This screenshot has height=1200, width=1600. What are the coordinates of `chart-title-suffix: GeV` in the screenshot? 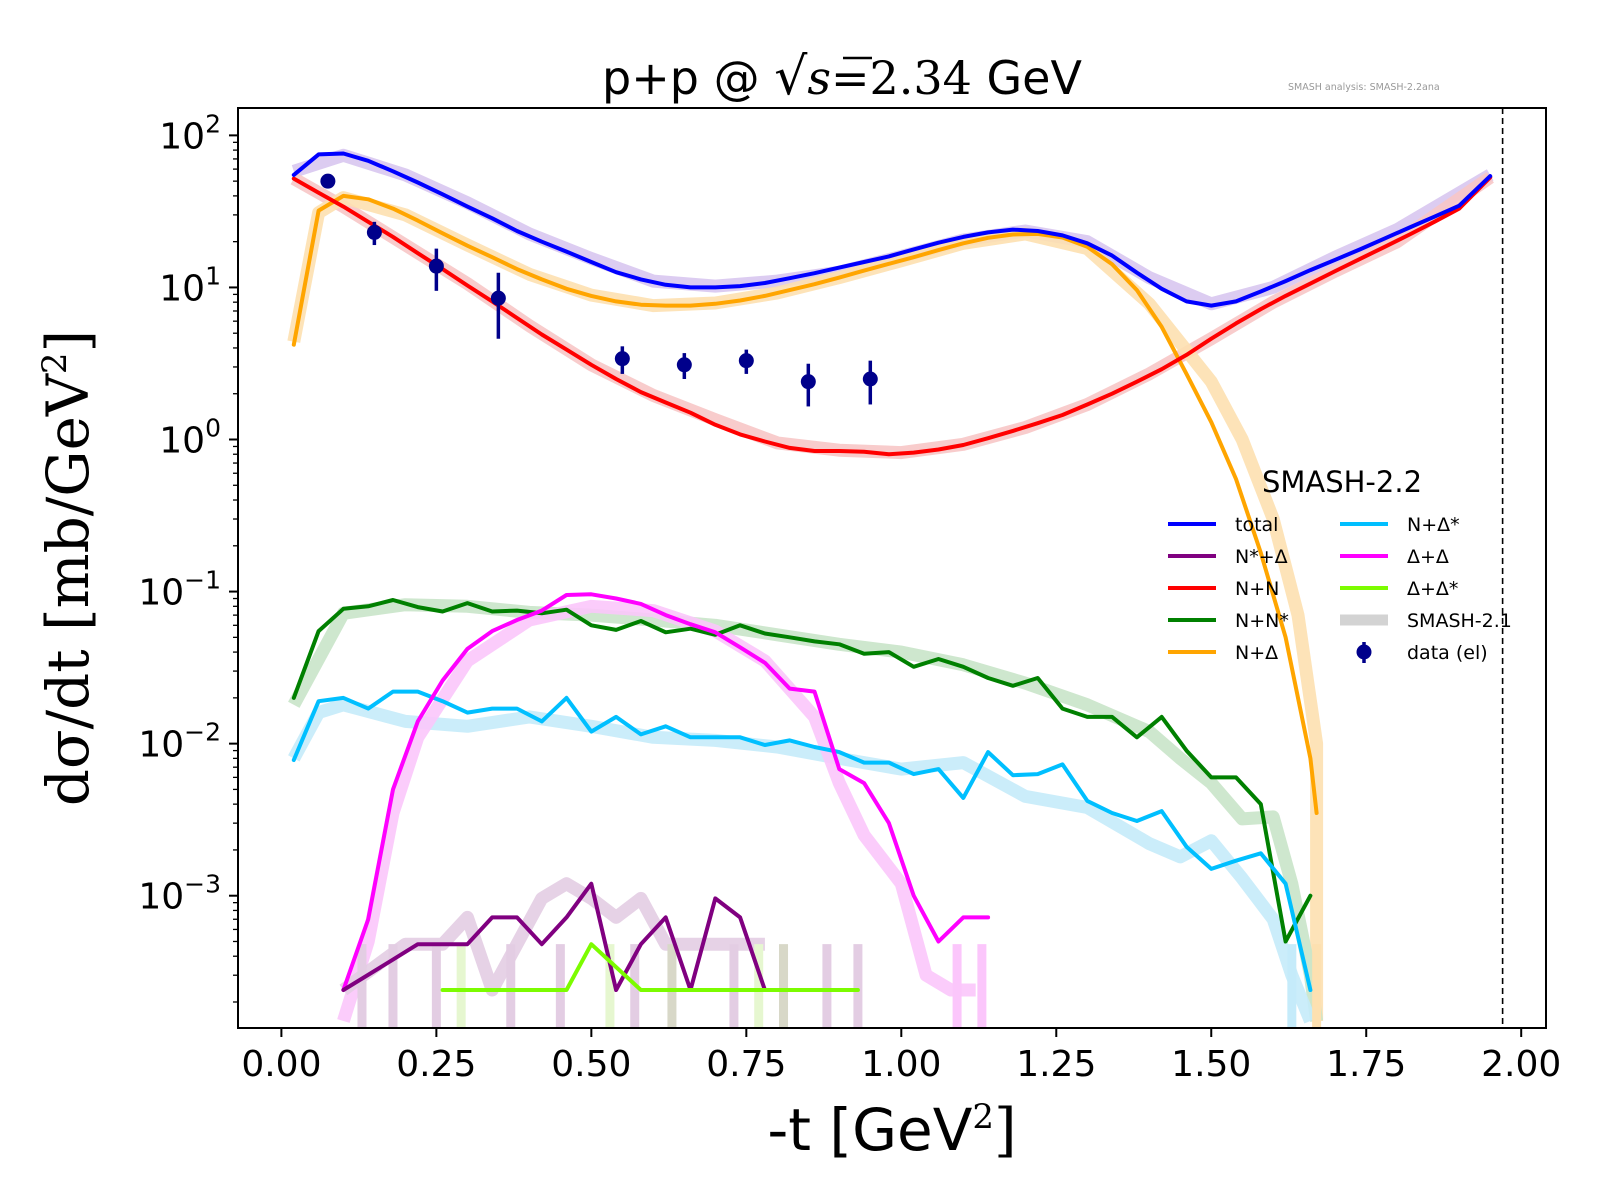 It's located at (1027, 78).